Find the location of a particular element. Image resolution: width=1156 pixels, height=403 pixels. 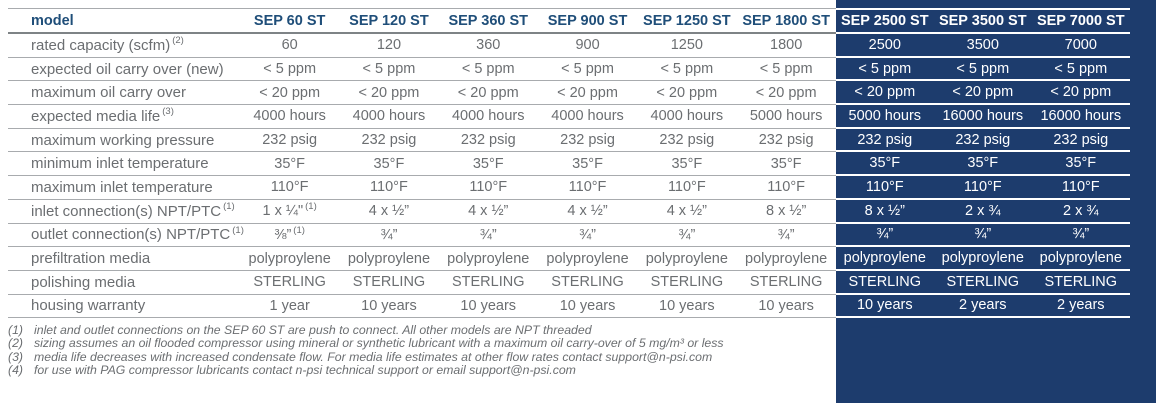

table-cell: ⅜” (1) is located at coordinates (290, 236).